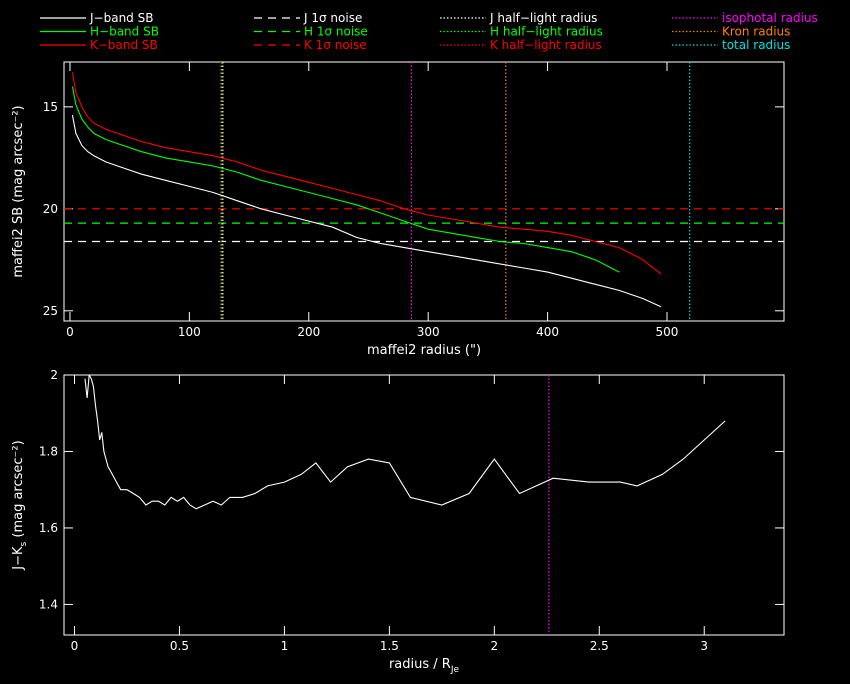 This screenshot has height=684, width=850. What do you see at coordinates (50, 209) in the screenshot?
I see `y-tick-label: 20` at bounding box center [50, 209].